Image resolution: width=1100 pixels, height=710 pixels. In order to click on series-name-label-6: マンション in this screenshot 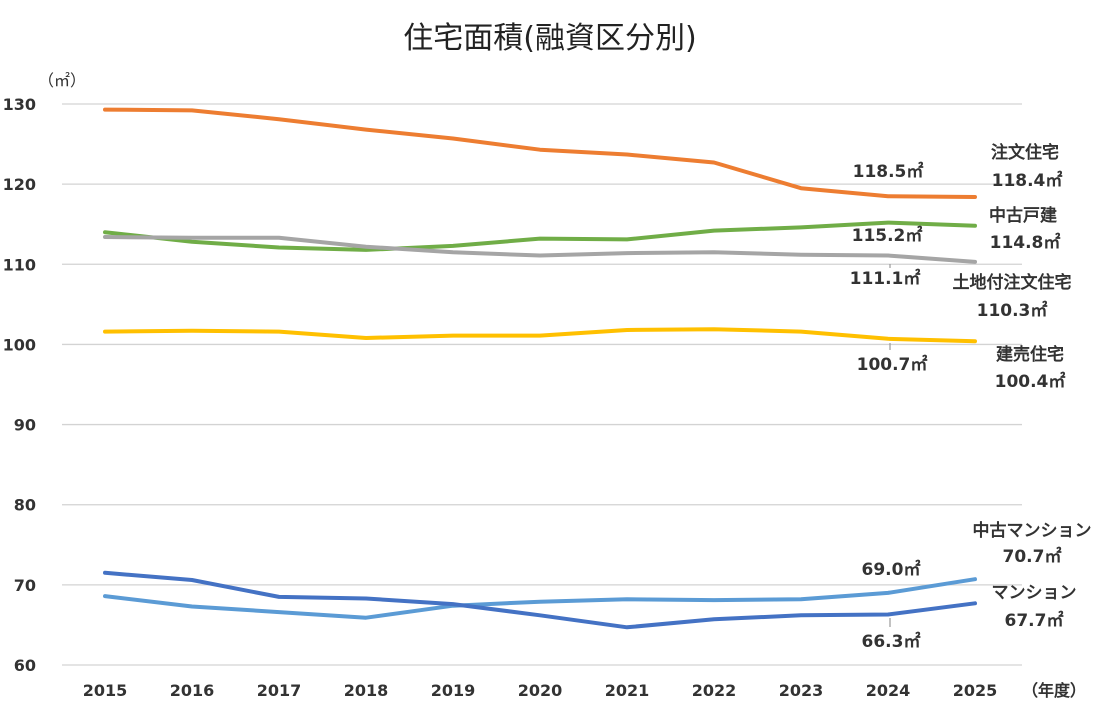, I will do `click(1034, 593)`.